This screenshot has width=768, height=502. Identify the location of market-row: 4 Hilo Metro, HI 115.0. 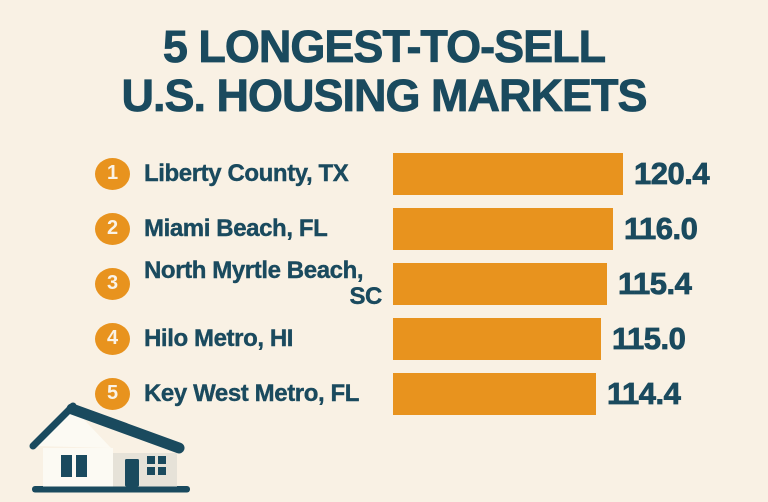
(402, 339).